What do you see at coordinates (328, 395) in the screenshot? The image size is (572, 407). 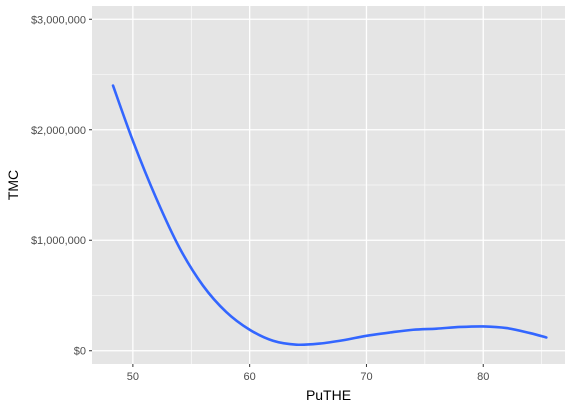 I see `x-axis-title: PuTHE` at bounding box center [328, 395].